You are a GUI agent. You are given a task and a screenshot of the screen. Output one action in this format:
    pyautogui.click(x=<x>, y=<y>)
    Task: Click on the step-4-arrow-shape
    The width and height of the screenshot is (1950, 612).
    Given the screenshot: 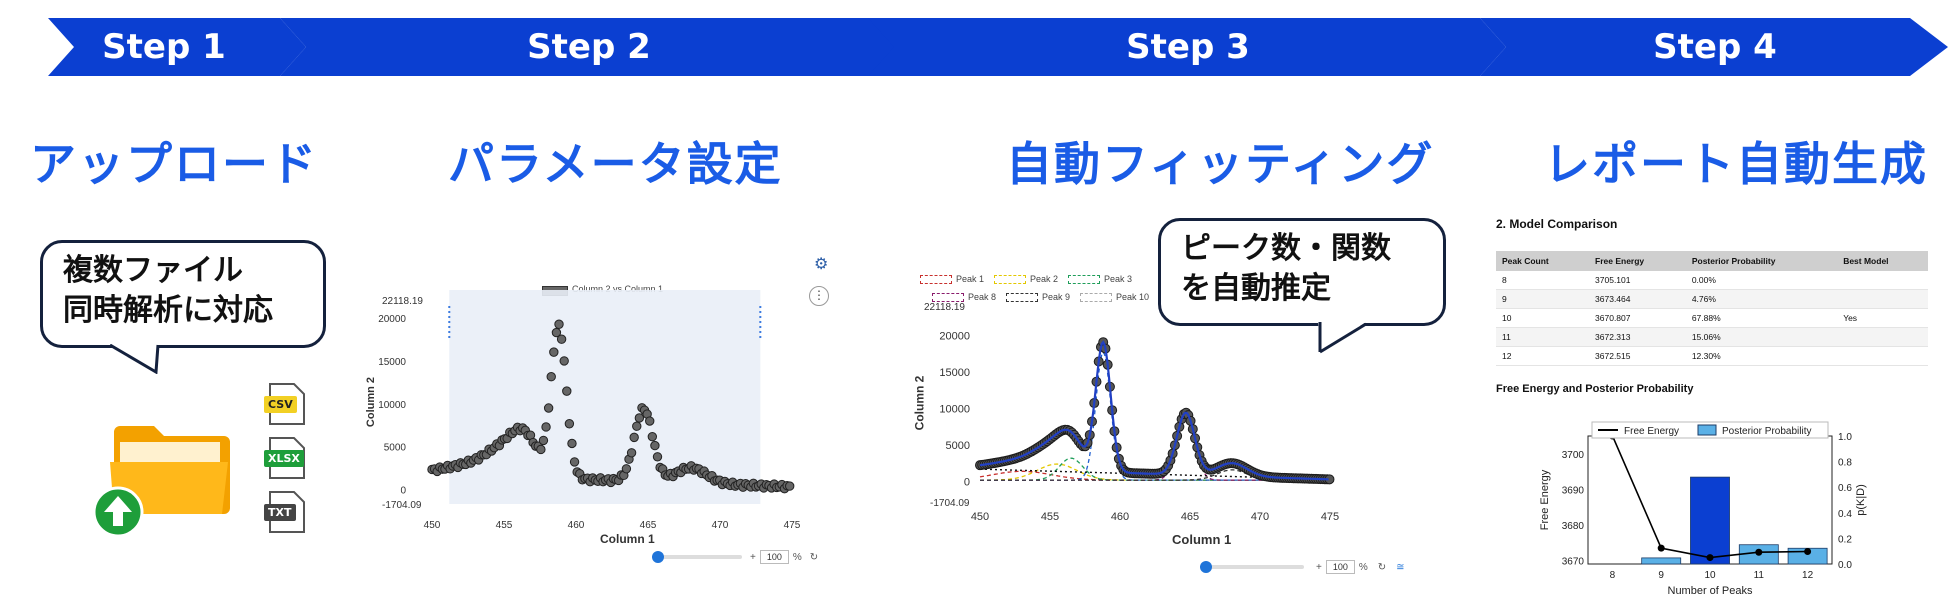 What is the action you would take?
    pyautogui.click(x=1714, y=47)
    